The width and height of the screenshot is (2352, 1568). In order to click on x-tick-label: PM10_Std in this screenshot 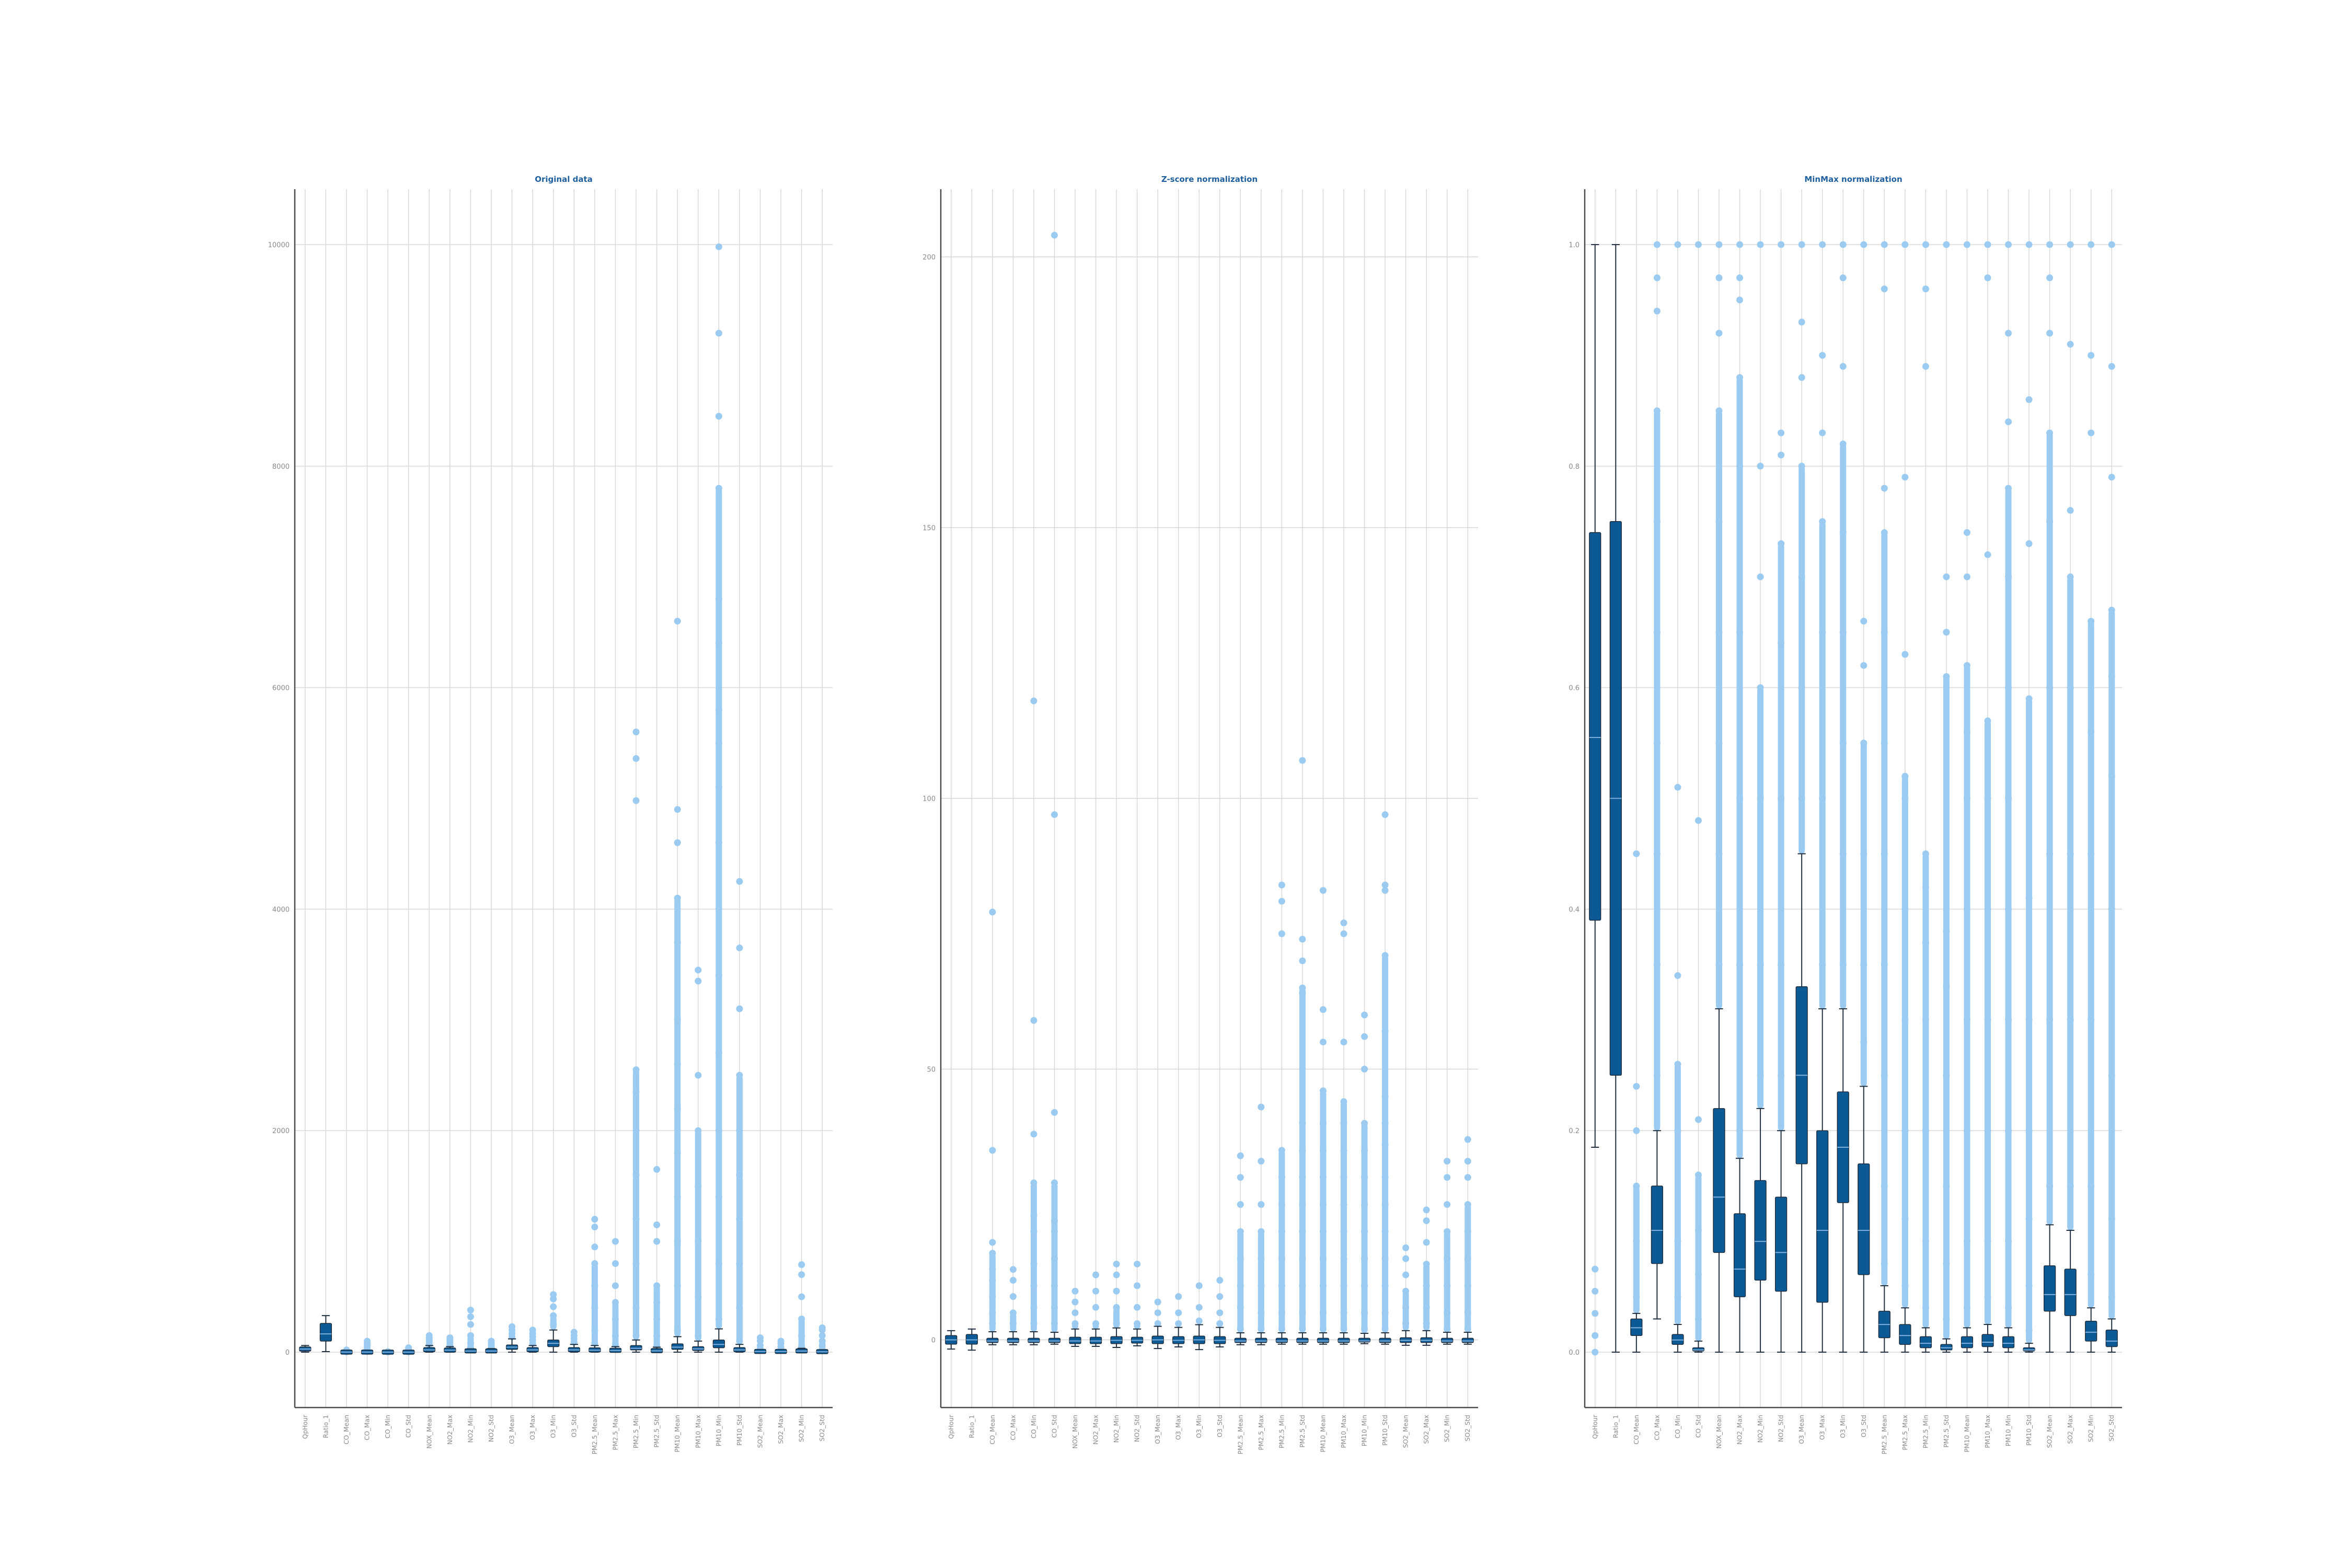, I will do `click(739, 1430)`.